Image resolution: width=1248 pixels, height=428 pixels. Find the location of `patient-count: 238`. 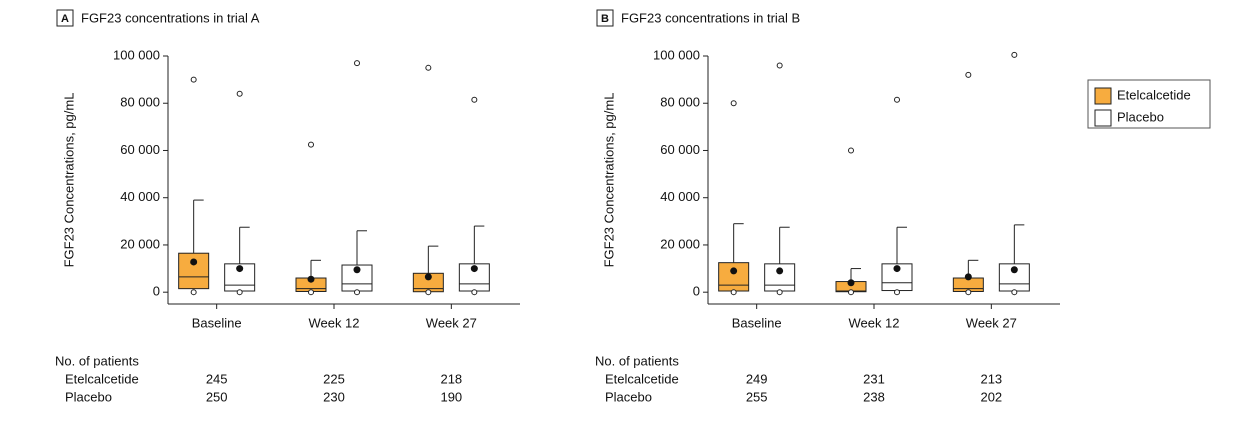

patient-count: 238 is located at coordinates (874, 396).